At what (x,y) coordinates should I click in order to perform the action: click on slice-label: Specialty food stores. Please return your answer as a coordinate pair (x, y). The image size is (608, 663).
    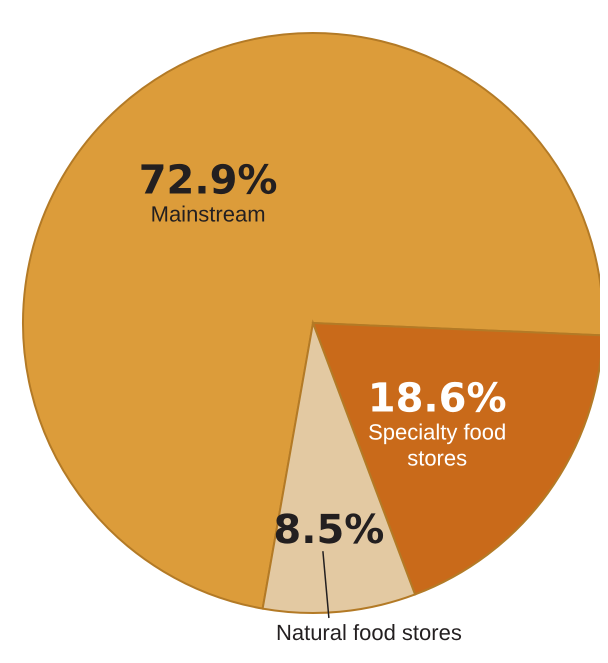
    Looking at the image, I should click on (437, 445).